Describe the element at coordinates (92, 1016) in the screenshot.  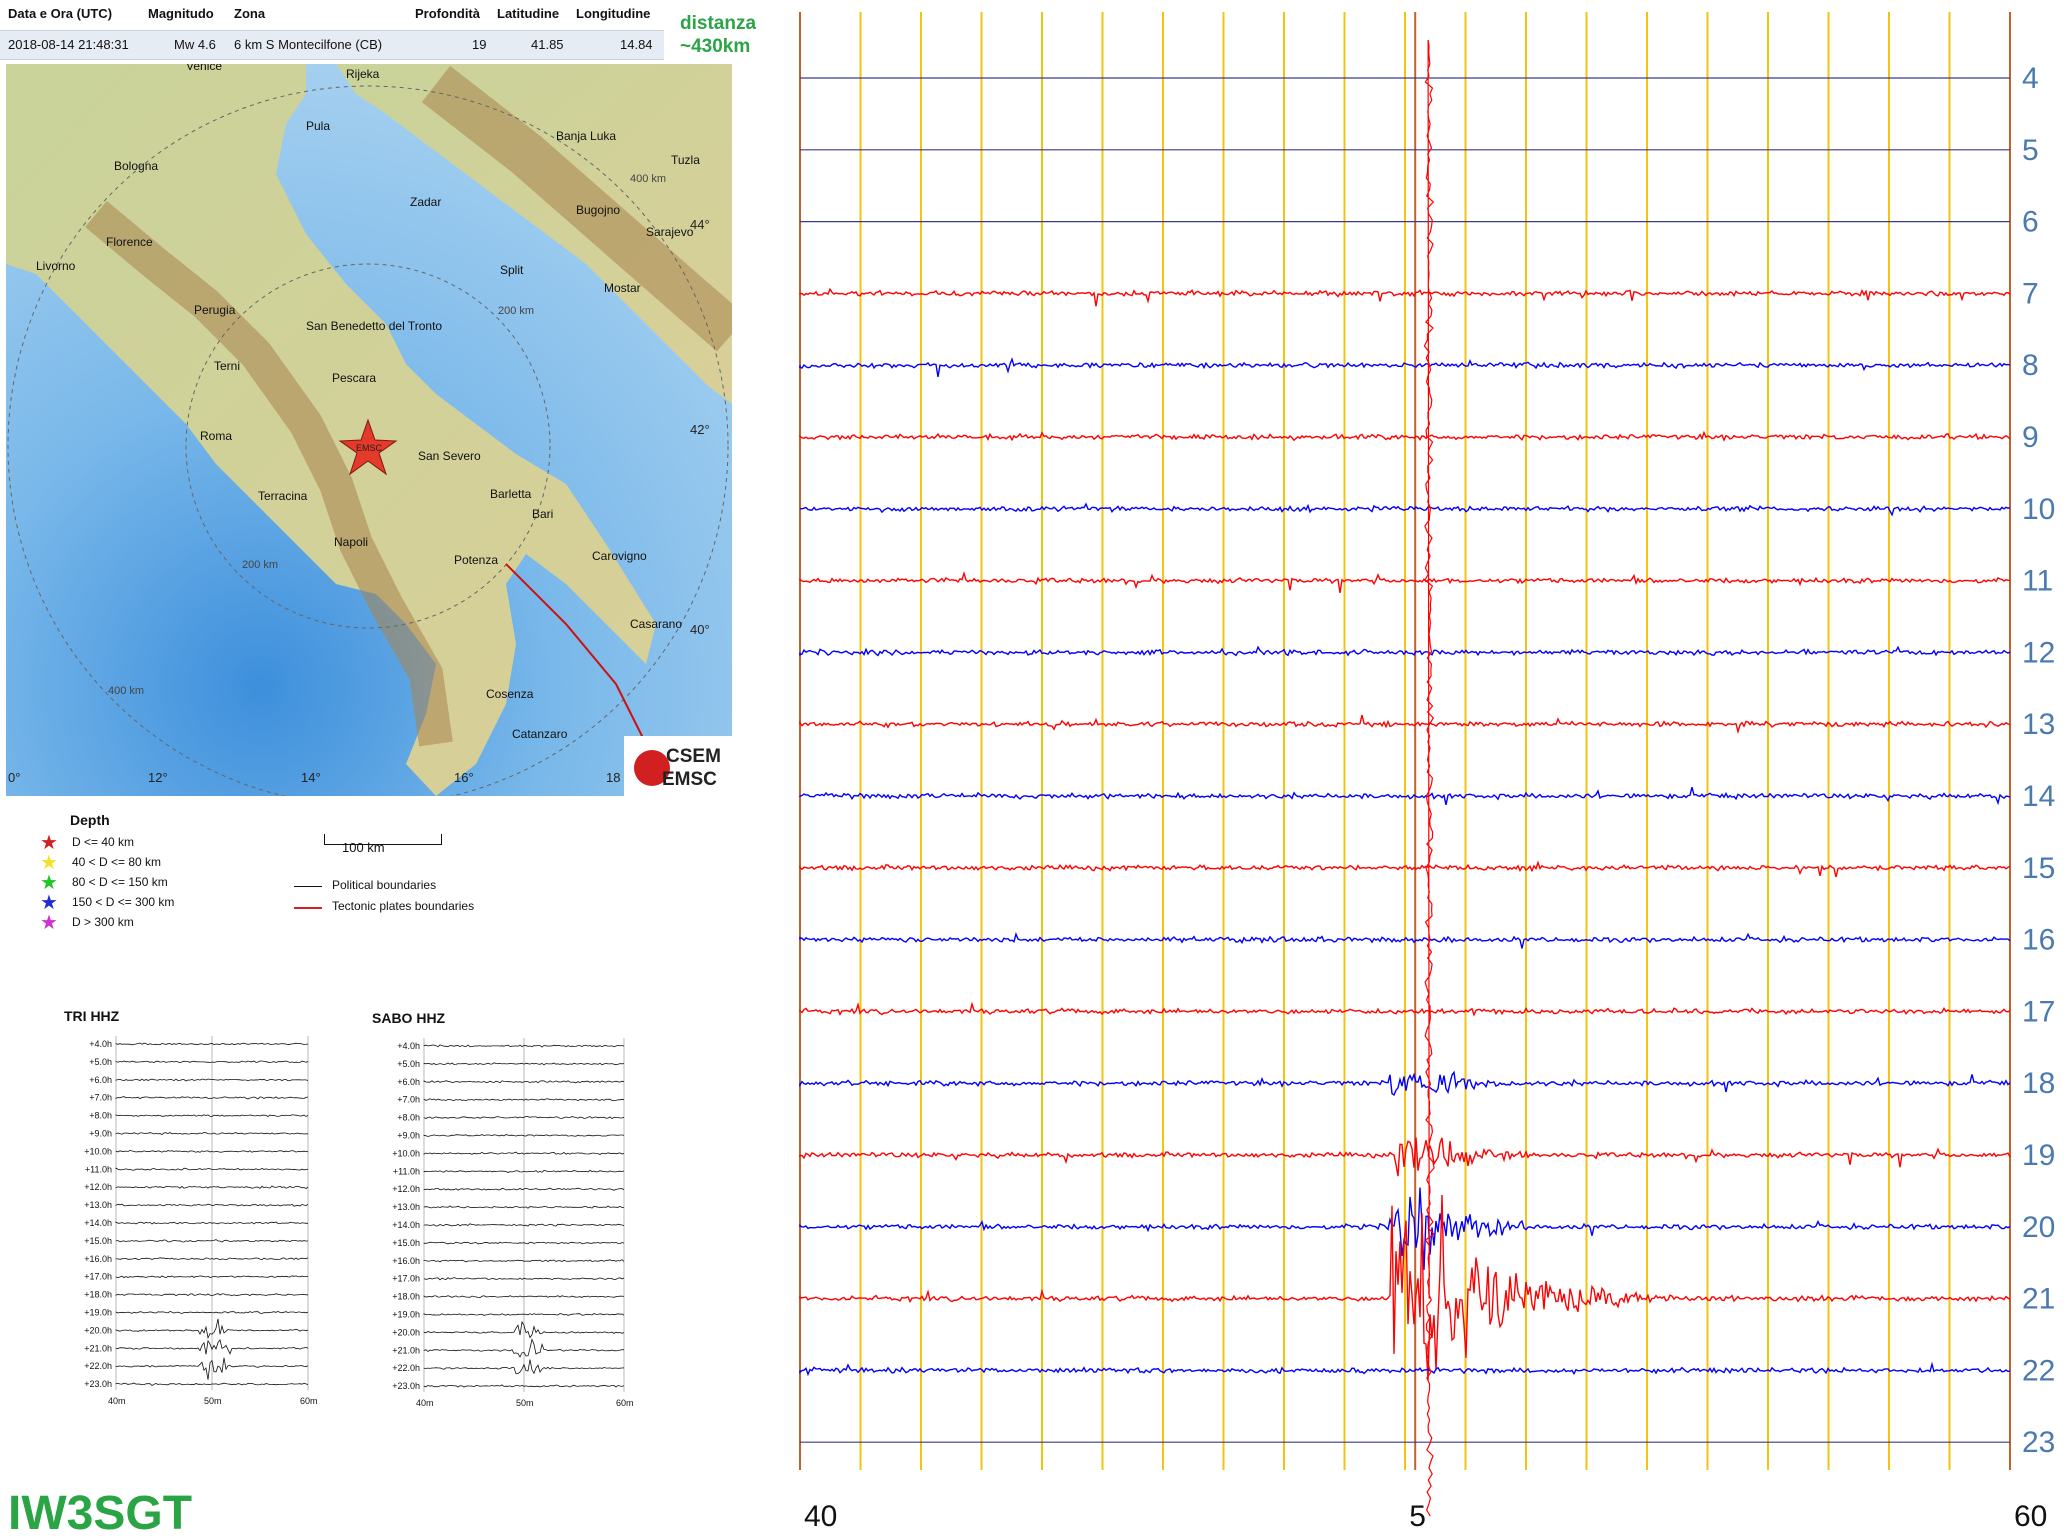
I see `mini-title: TRI HHZ` at that location.